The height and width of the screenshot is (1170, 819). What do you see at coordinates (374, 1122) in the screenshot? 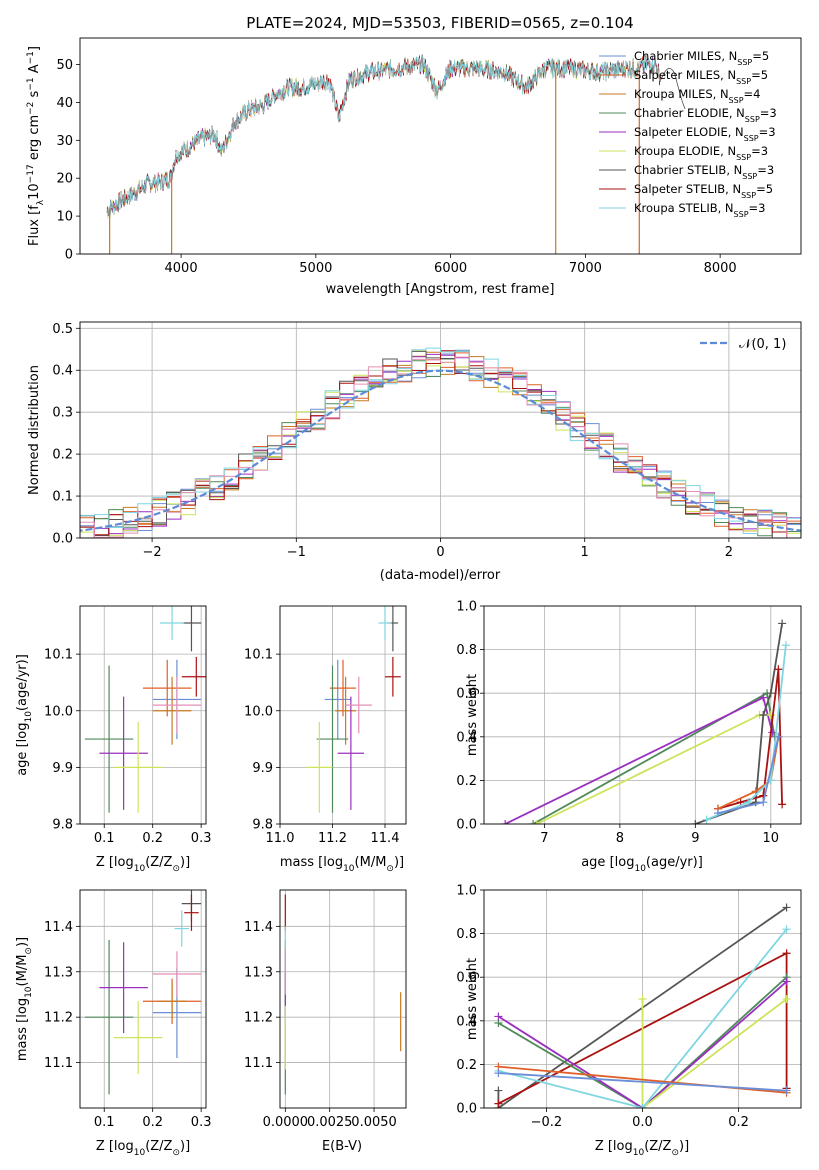
I see `x-tick-label: 0.0050` at bounding box center [374, 1122].